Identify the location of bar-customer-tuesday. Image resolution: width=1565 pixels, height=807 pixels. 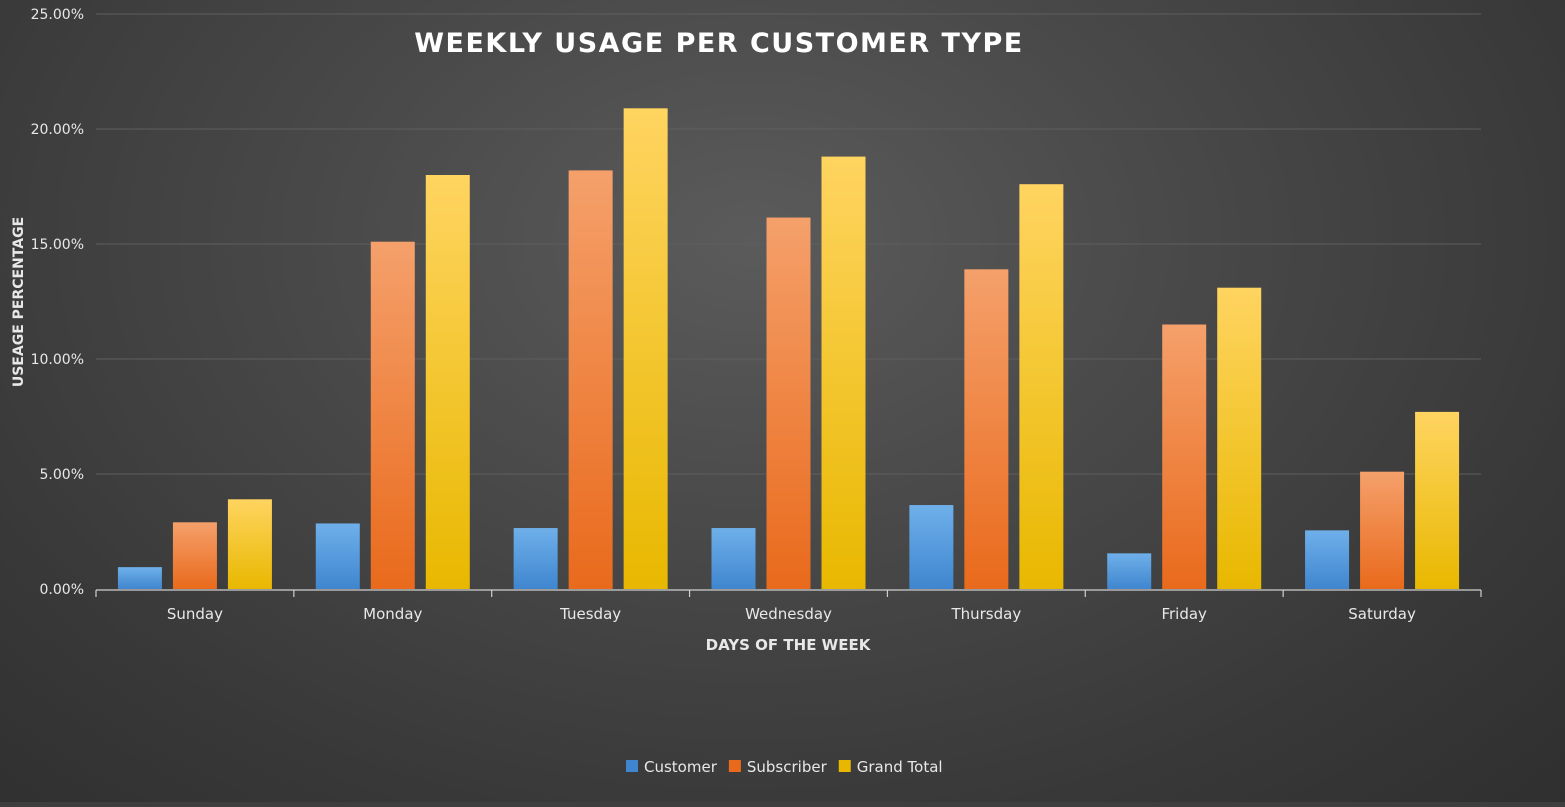
(535, 558).